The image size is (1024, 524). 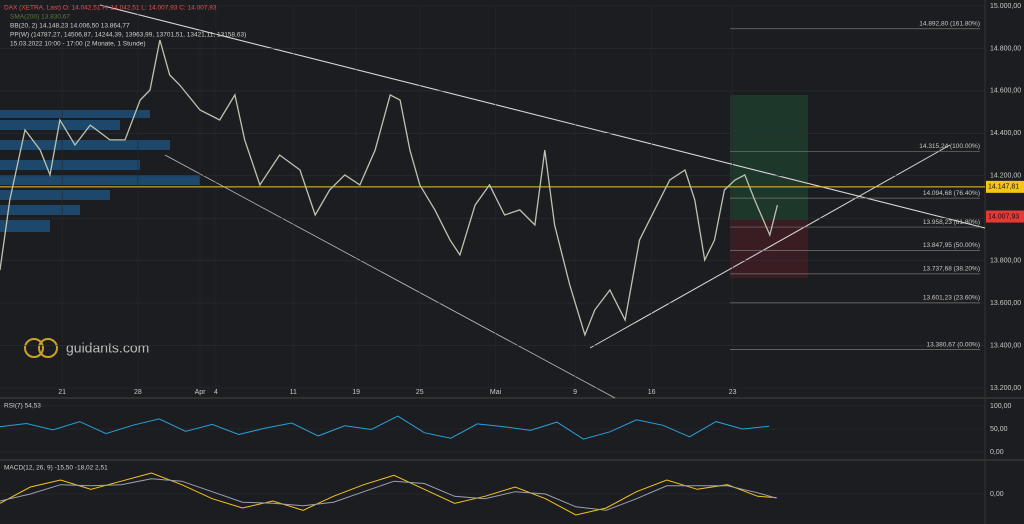 What do you see at coordinates (138, 392) in the screenshot?
I see `x-tick-label: 28` at bounding box center [138, 392].